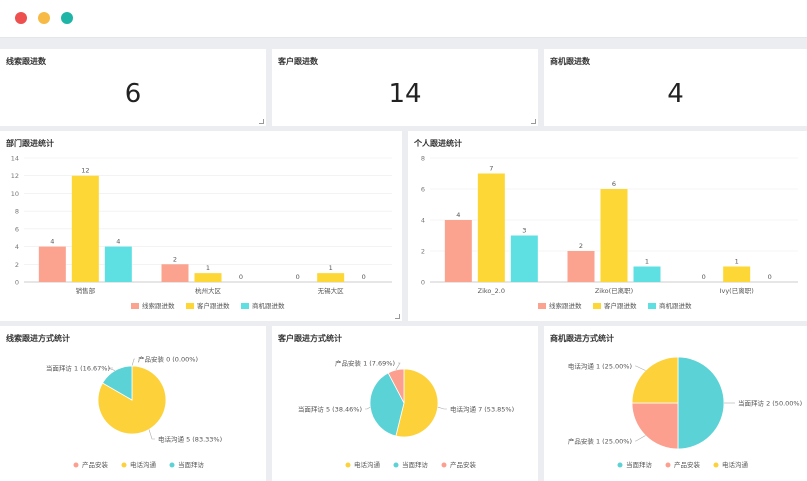  What do you see at coordinates (208, 290) in the screenshot?
I see `x-tick-label: 杭州大区` at bounding box center [208, 290].